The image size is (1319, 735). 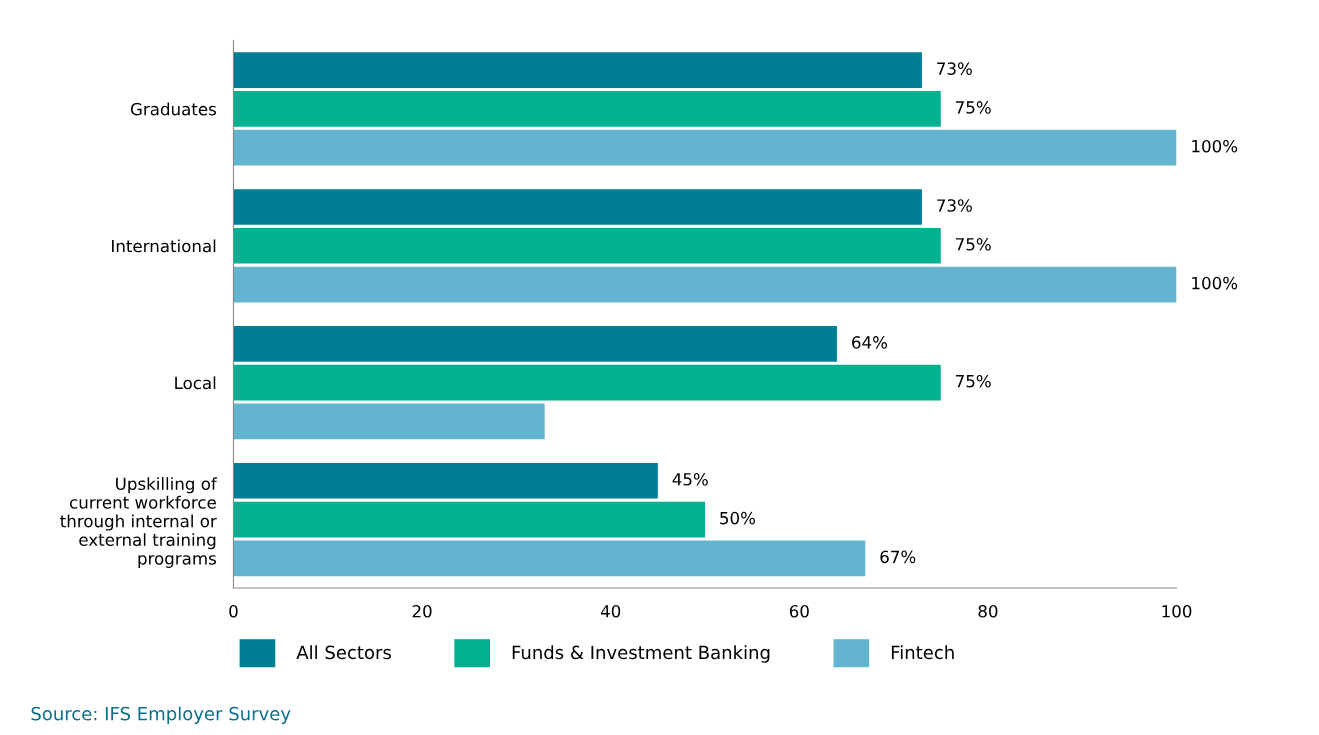 I want to click on legend-label: Funds & Investment Banking, so click(x=641, y=654).